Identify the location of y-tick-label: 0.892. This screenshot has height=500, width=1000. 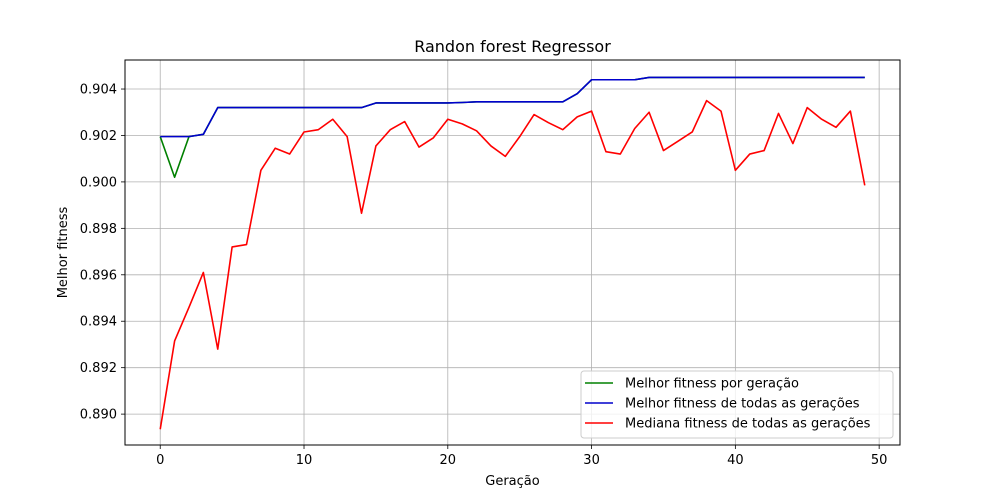
(98, 368).